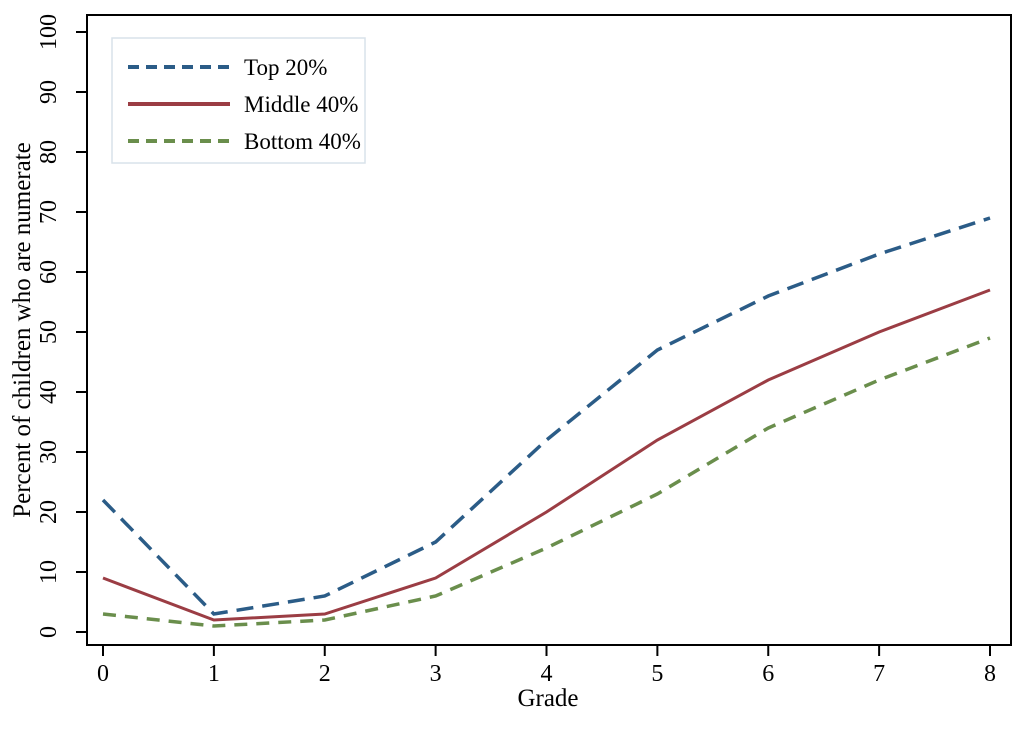 The height and width of the screenshot is (732, 1024). I want to click on x-axis-title: Grade, so click(547, 698).